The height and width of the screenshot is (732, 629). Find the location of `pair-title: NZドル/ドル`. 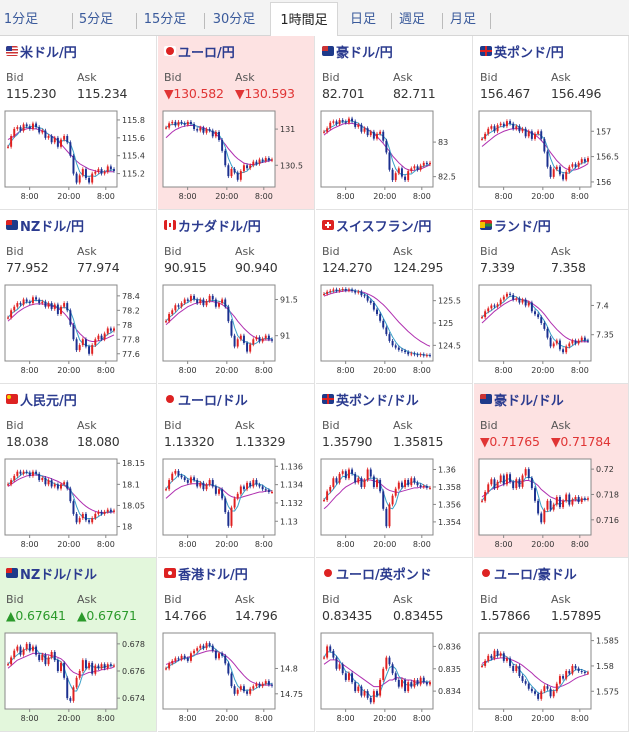

pair-title: NZドル/ドル is located at coordinates (52, 574).